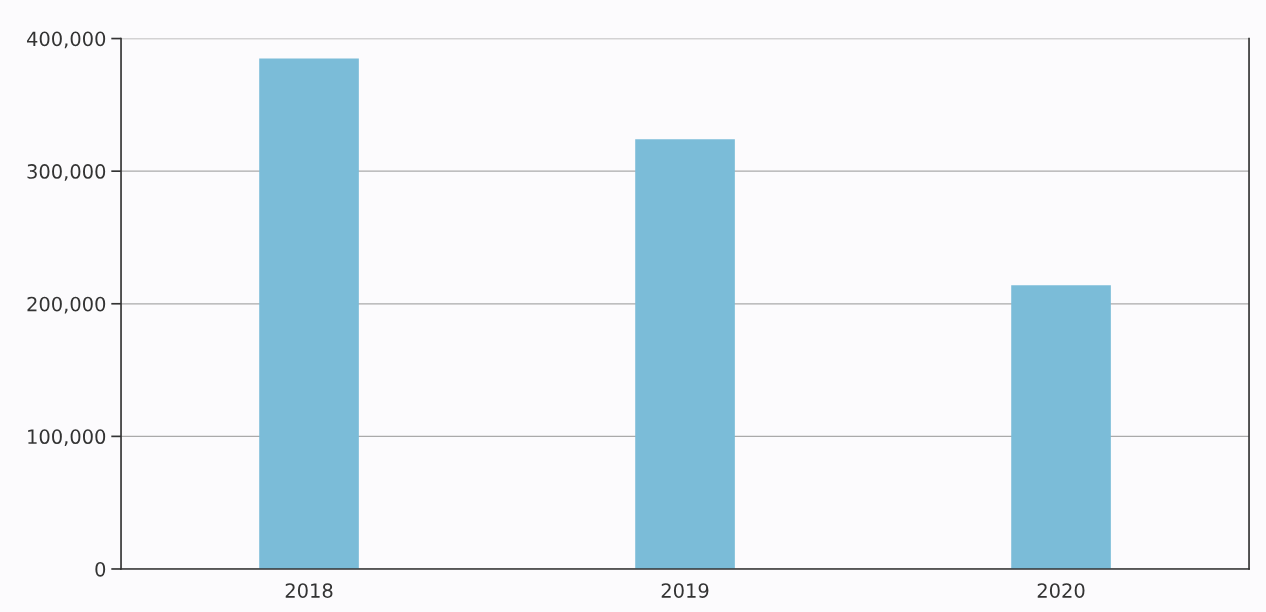  Describe the element at coordinates (100, 569) in the screenshot. I see `y-tick-label: 0` at that location.